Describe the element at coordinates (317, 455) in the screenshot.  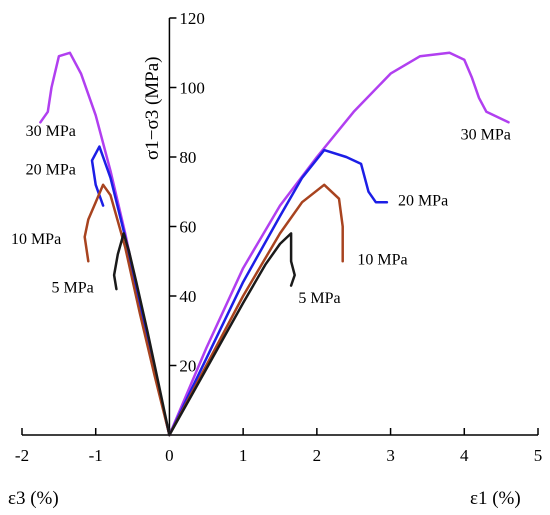
I see `x-tick-label: 2` at that location.